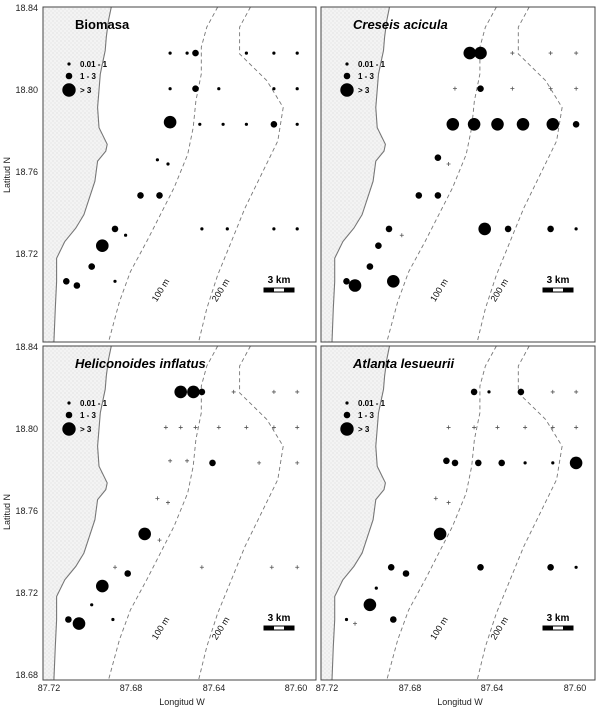  I want to click on legend-label-large: > 3, so click(86, 429).